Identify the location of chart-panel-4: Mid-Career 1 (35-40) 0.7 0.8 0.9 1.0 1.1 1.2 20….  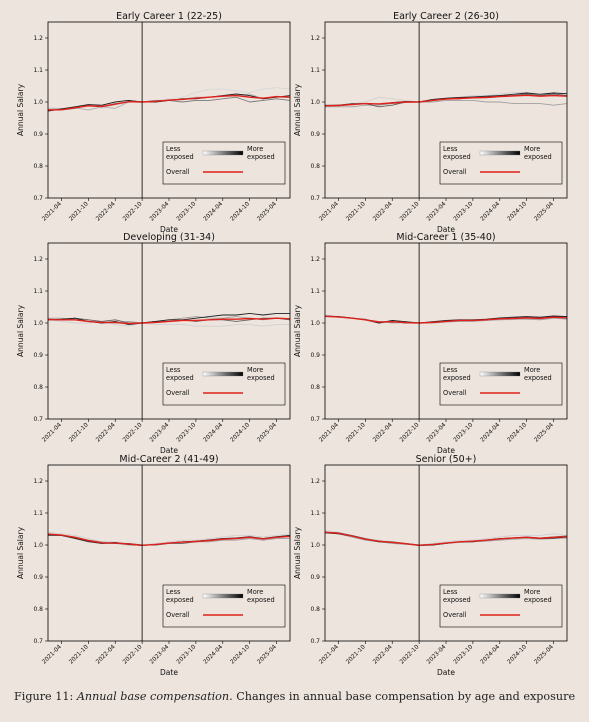
(430, 343).